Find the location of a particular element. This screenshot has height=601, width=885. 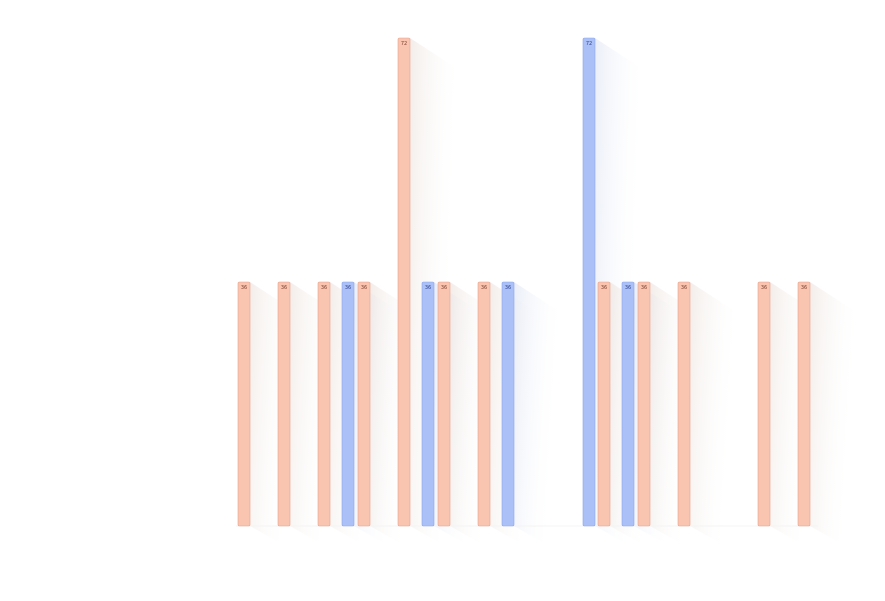

bar-value-label-1: 36 is located at coordinates (284, 288).